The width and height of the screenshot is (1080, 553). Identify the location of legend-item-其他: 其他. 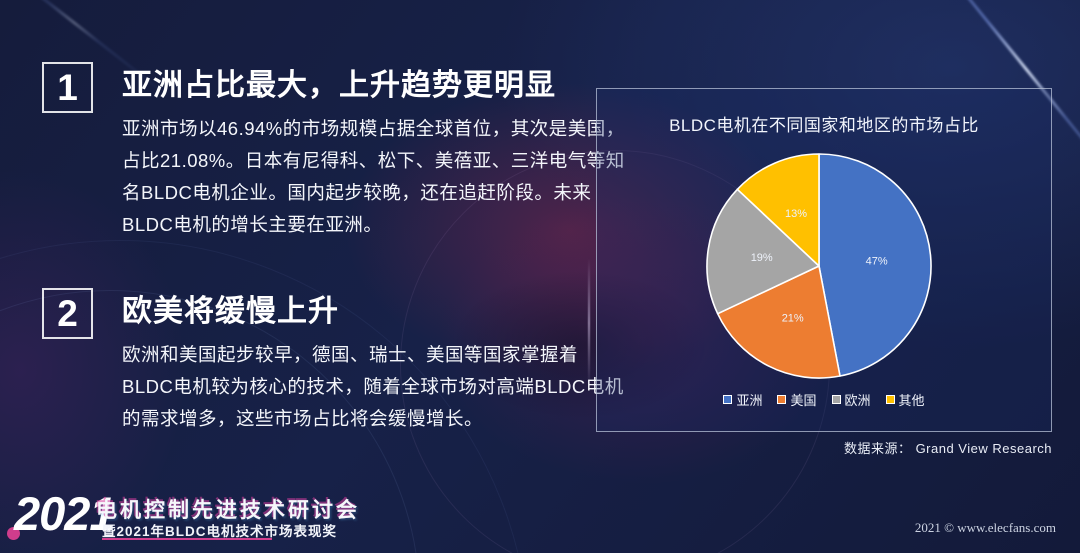
(905, 399).